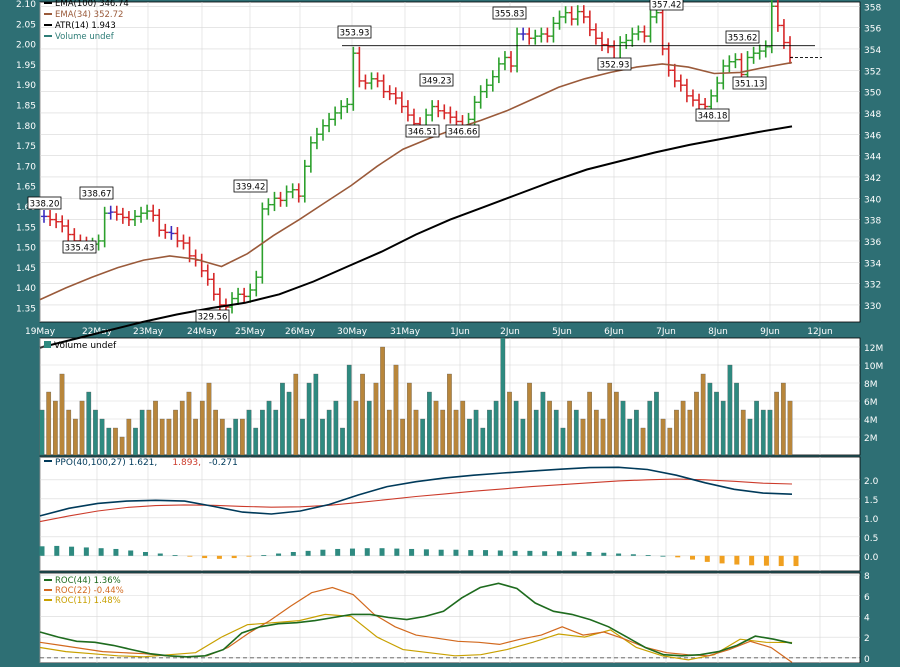  What do you see at coordinates (26, 25) in the screenshot?
I see `left-tick-label: 2.05` at bounding box center [26, 25].